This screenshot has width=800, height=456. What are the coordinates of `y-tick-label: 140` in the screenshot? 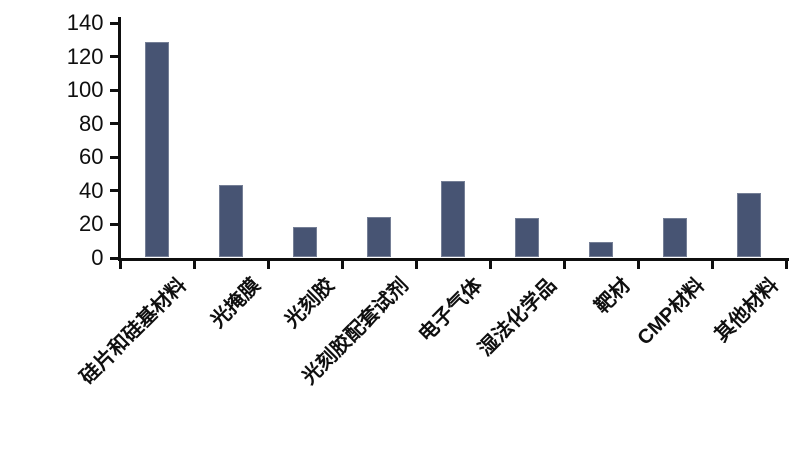 It's located at (85, 22).